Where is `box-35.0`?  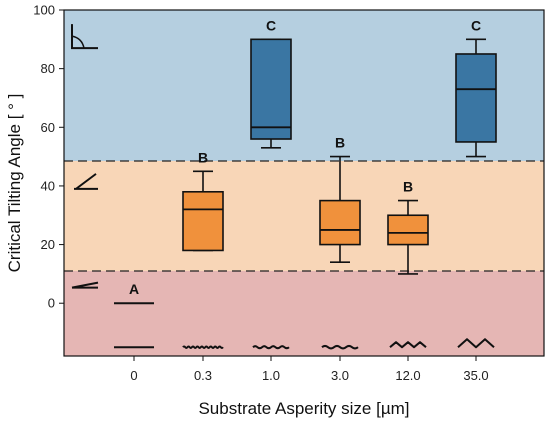 box-35.0 is located at coordinates (476, 98).